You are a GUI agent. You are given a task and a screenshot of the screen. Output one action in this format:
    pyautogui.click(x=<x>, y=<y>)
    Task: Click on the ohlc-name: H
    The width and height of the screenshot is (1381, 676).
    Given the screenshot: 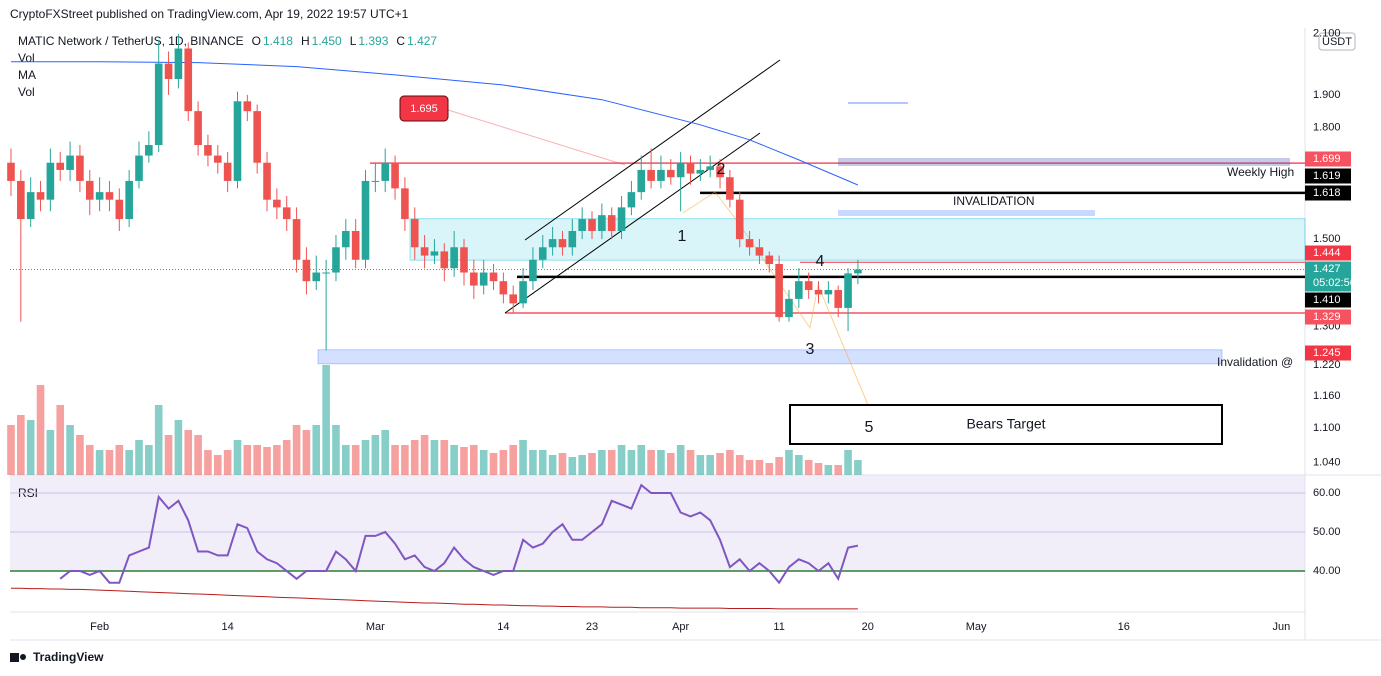 What is the action you would take?
    pyautogui.click(x=305, y=41)
    